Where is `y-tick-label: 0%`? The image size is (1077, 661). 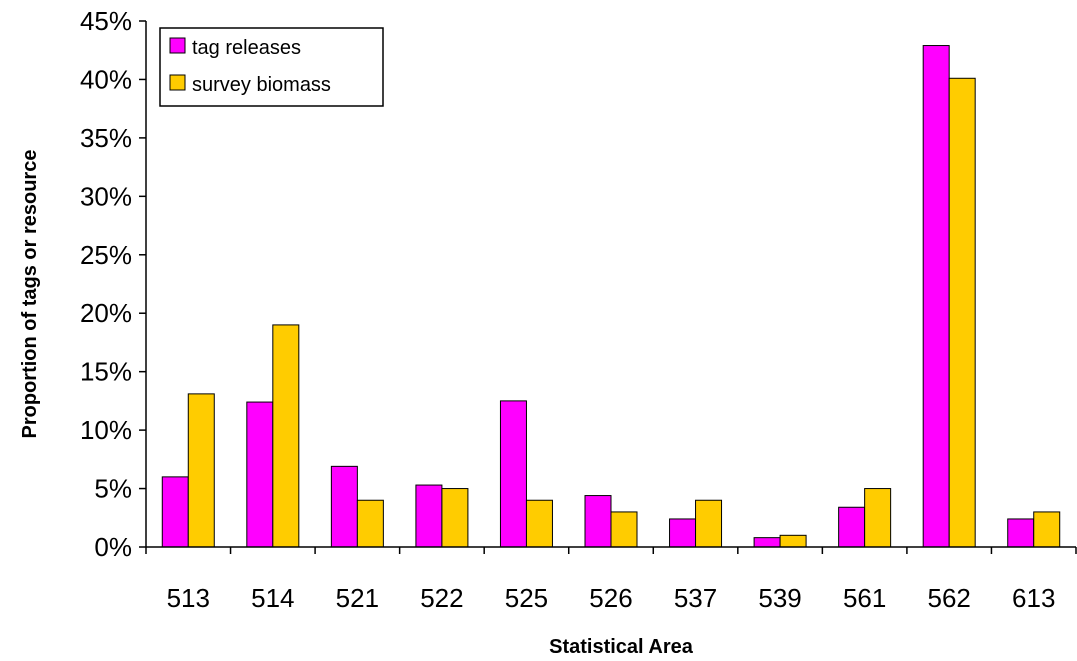
y-tick-label: 0% is located at coordinates (113, 547).